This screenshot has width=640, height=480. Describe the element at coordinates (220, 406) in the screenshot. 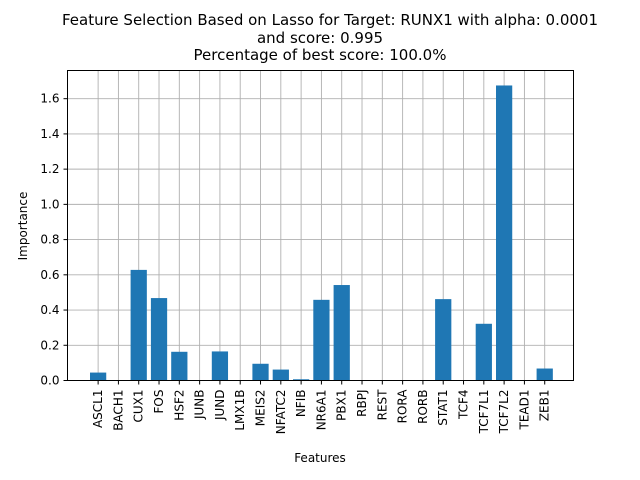

I see `x-tick-label: JUND` at that location.